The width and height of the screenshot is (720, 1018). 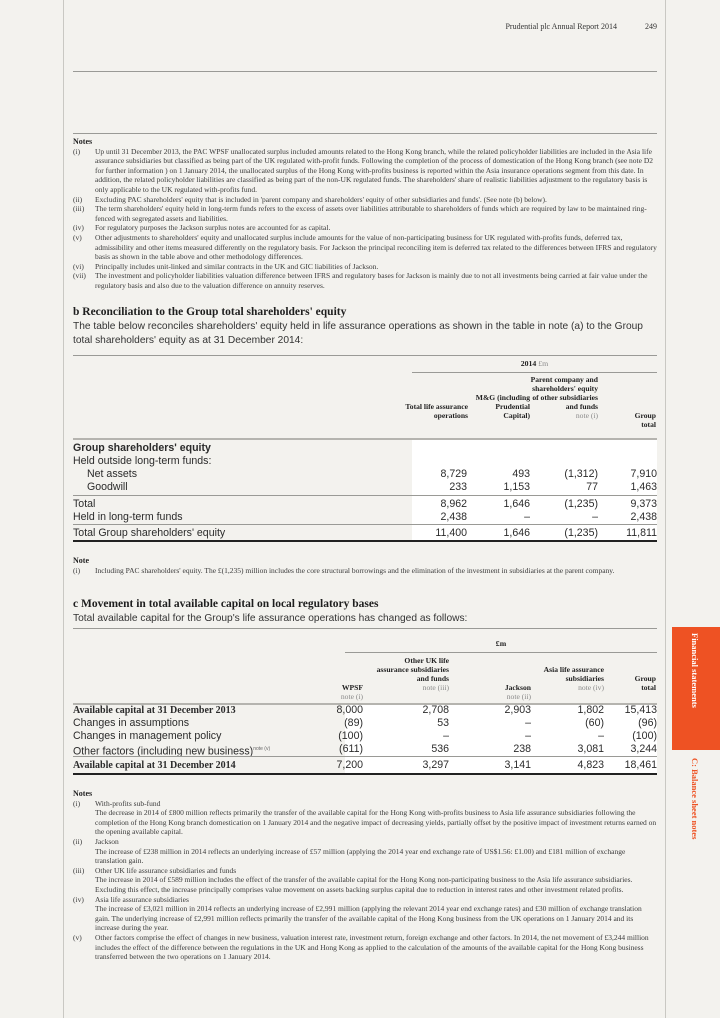 I want to click on table-b-group-header: 2014 £m, so click(x=534, y=363).